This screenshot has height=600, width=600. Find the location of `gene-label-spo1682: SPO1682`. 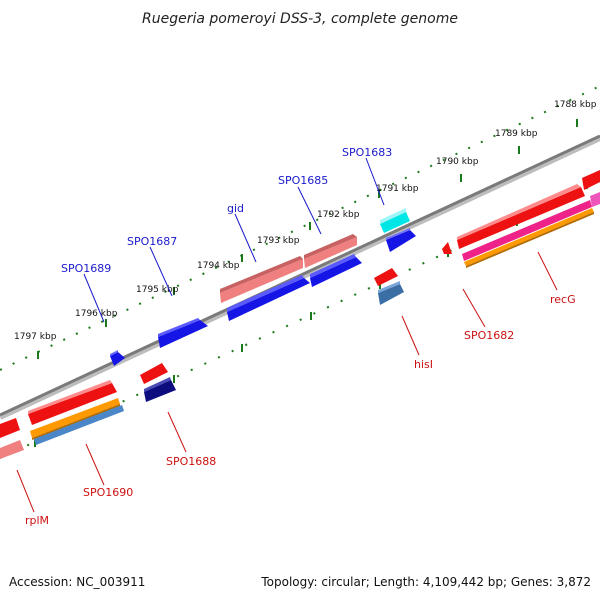

gene-label-spo1682: SPO1682 is located at coordinates (489, 335).